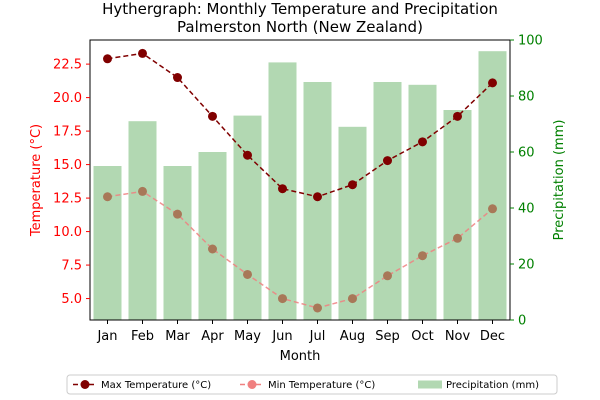 The image size is (600, 400). I want to click on x-axis-label: Month, so click(300, 356).